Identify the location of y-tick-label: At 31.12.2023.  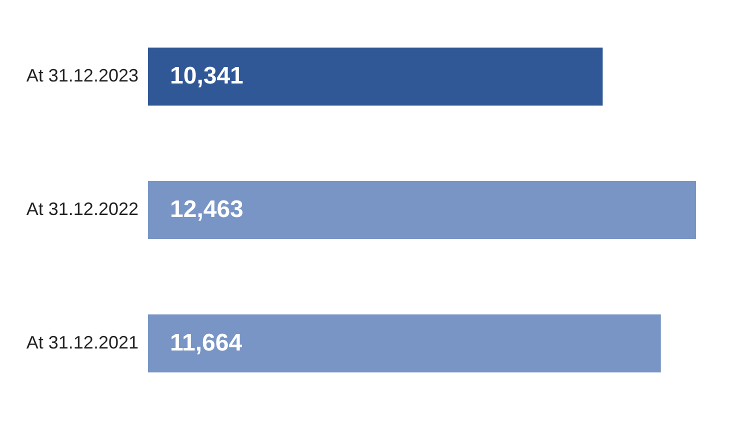
(82, 76).